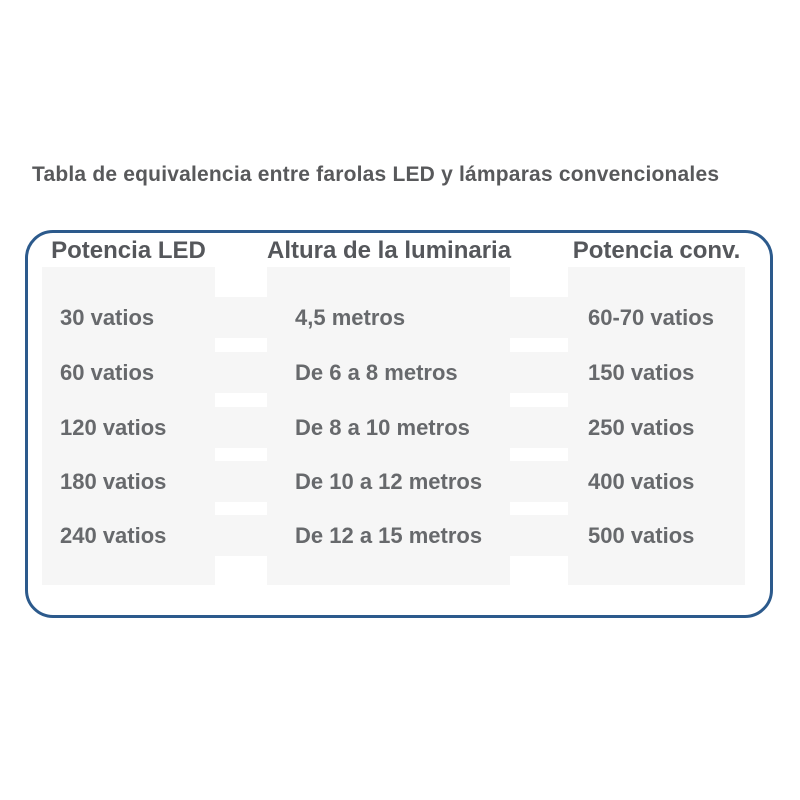 This screenshot has height=800, width=800. Describe the element at coordinates (113, 481) in the screenshot. I see `cell-led-power: 180 vatios` at that location.